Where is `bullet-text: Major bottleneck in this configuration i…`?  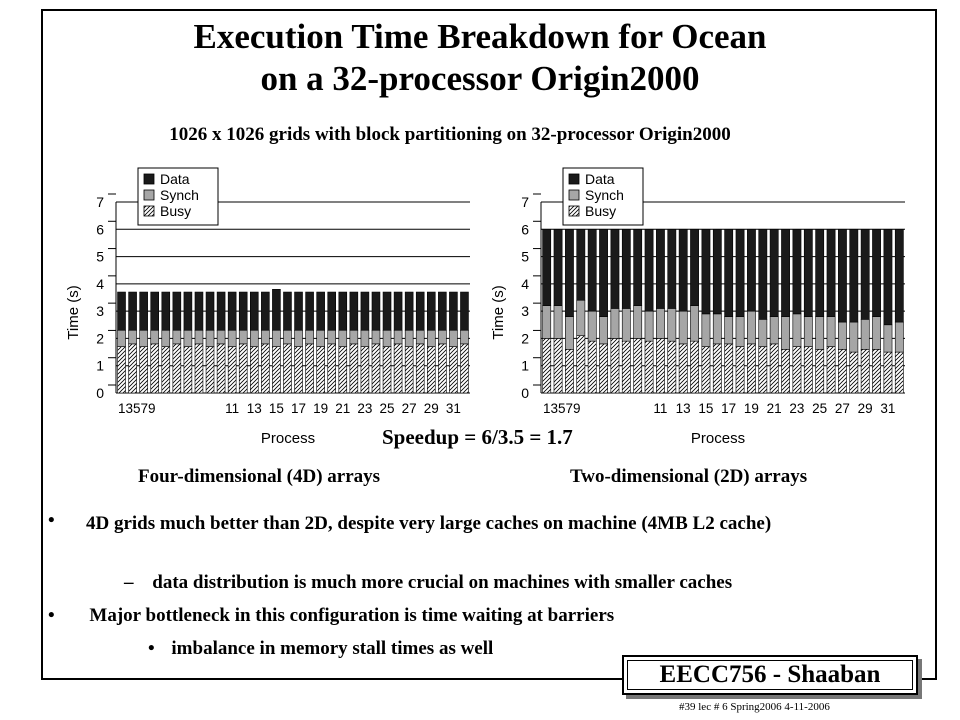 bullet-text: Major bottleneck in this configuration i… is located at coordinates (352, 615).